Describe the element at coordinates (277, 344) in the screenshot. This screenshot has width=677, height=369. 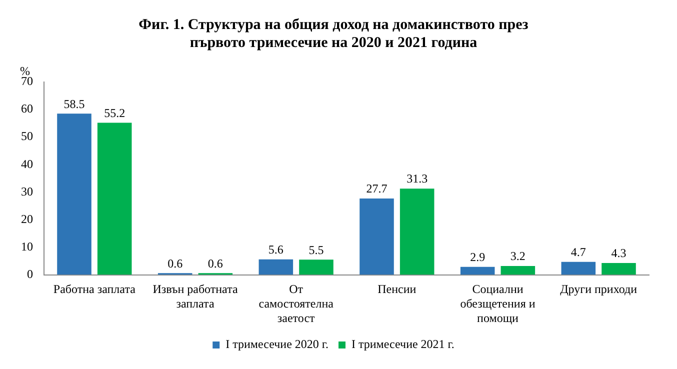
I see `legend-label: I тримесечие 2020 г.` at that location.